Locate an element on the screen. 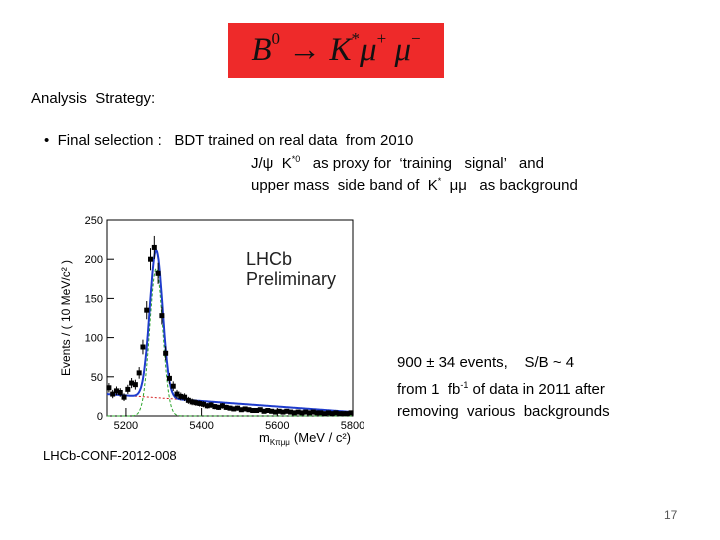 The width and height of the screenshot is (720, 540). y-tick-label: 50 is located at coordinates (97, 378).